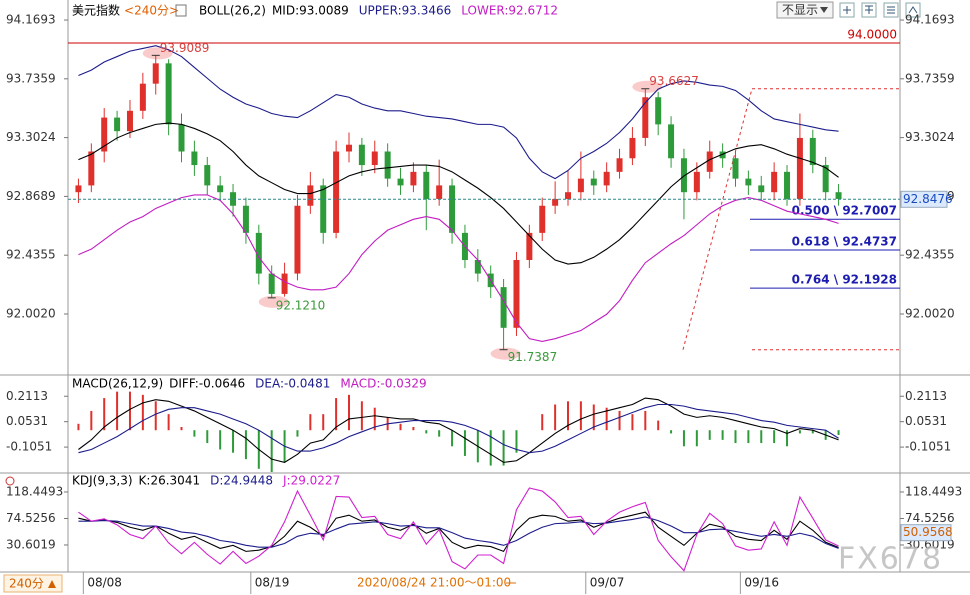  What do you see at coordinates (31, 137) in the screenshot?
I see `y-tick-label: 93.3024` at bounding box center [31, 137].